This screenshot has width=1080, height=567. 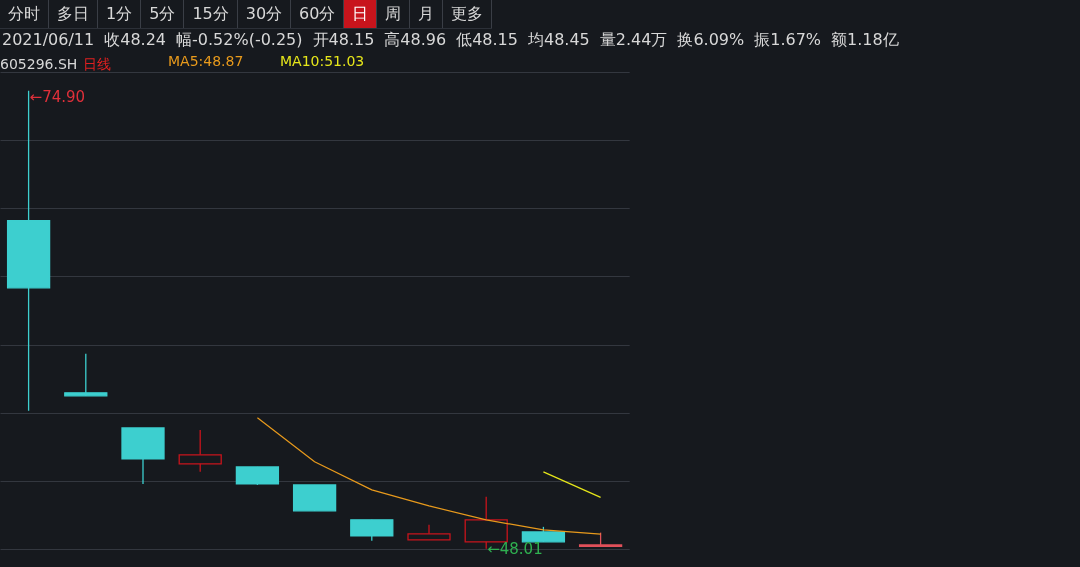 What do you see at coordinates (361, 14) in the screenshot?
I see `text: 日` at bounding box center [361, 14].